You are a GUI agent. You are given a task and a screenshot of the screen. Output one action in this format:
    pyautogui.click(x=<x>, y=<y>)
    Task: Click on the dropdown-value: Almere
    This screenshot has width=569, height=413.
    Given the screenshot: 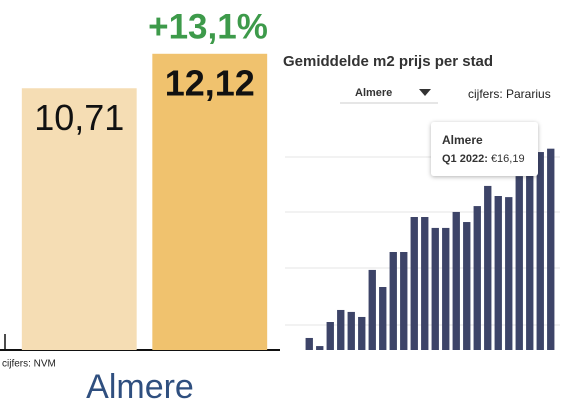 What is the action you would take?
    pyautogui.click(x=373, y=93)
    